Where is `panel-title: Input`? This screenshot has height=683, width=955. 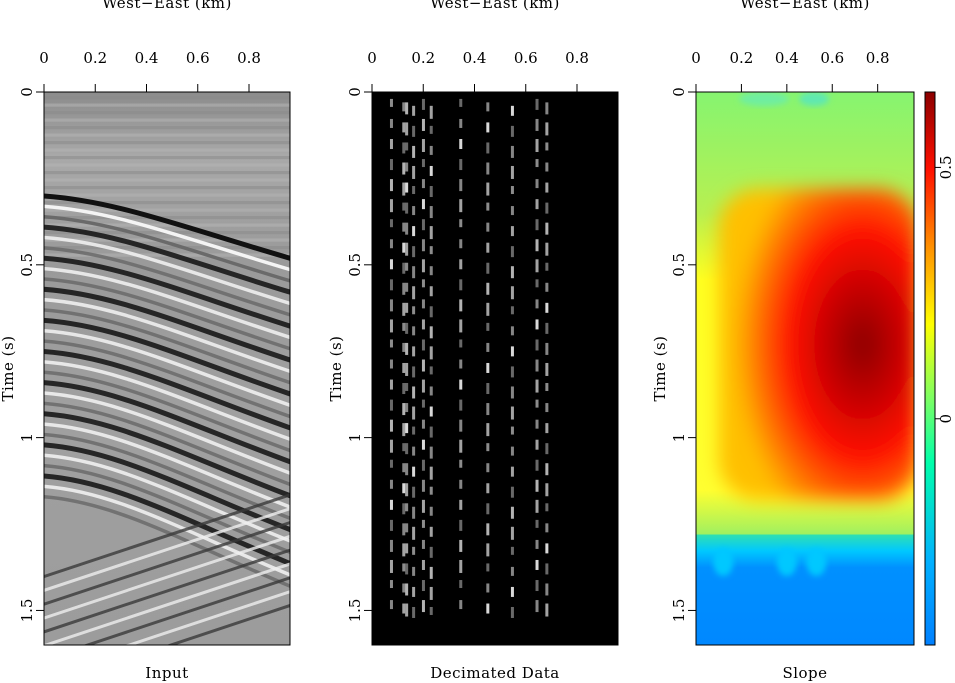
panel-title: Input is located at coordinates (166, 673).